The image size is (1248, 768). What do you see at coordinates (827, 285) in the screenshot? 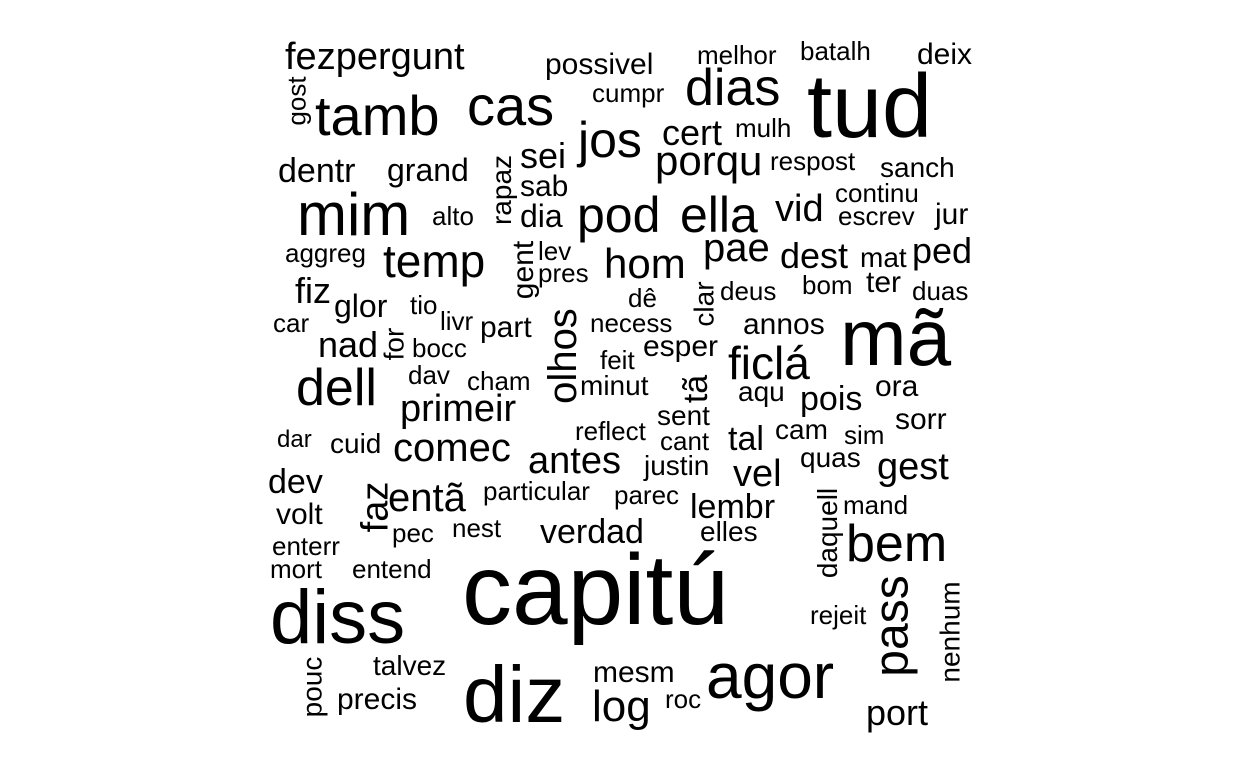
I see `word: bom` at bounding box center [827, 285].